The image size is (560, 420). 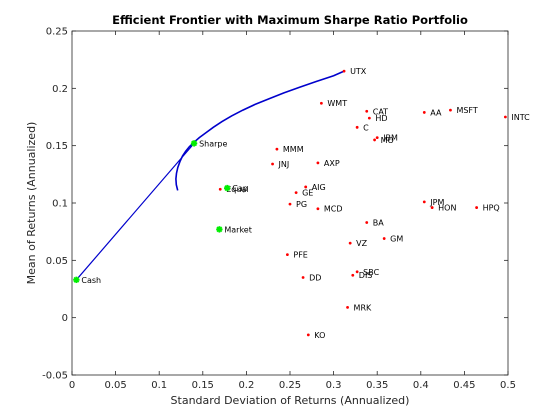 I want to click on asset-label: MCD, so click(x=333, y=209).